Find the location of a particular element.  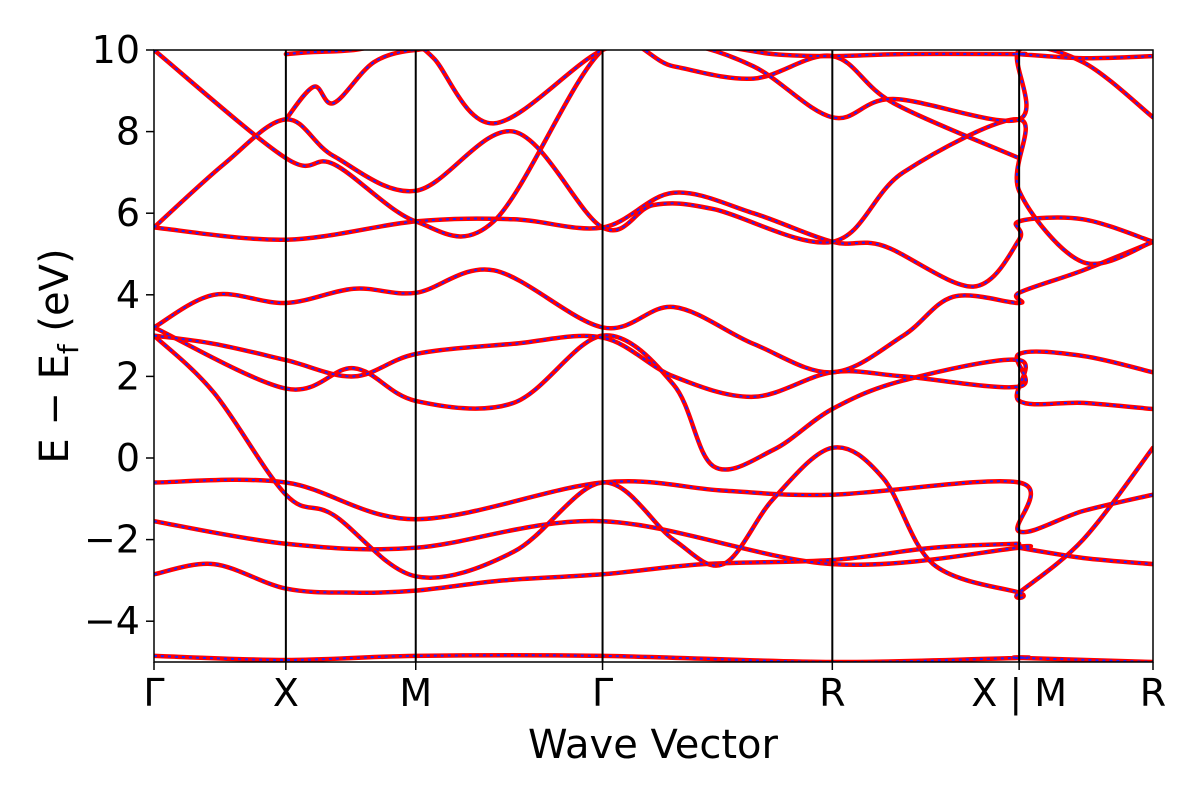

x-tick-label-6: X | M is located at coordinates (1019, 693).